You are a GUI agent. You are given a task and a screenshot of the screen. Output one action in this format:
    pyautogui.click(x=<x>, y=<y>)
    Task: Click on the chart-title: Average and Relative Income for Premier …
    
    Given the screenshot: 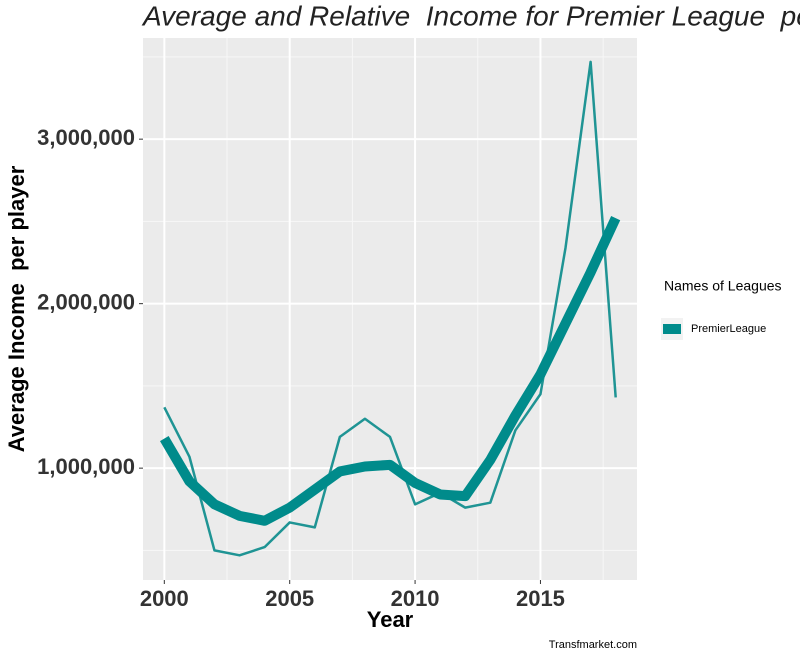 What is the action you would take?
    pyautogui.click(x=470, y=15)
    